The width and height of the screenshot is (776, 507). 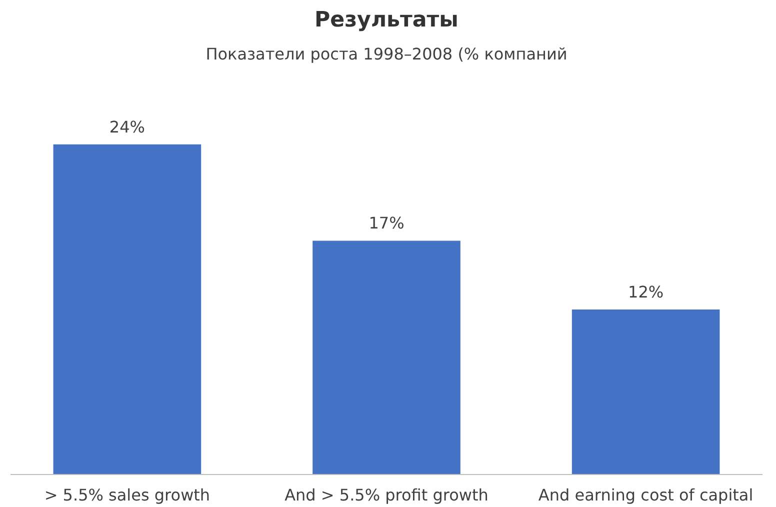 I want to click on chart-subtitle: Показатели роста 1998–2008 (% компаний, so click(x=387, y=54).